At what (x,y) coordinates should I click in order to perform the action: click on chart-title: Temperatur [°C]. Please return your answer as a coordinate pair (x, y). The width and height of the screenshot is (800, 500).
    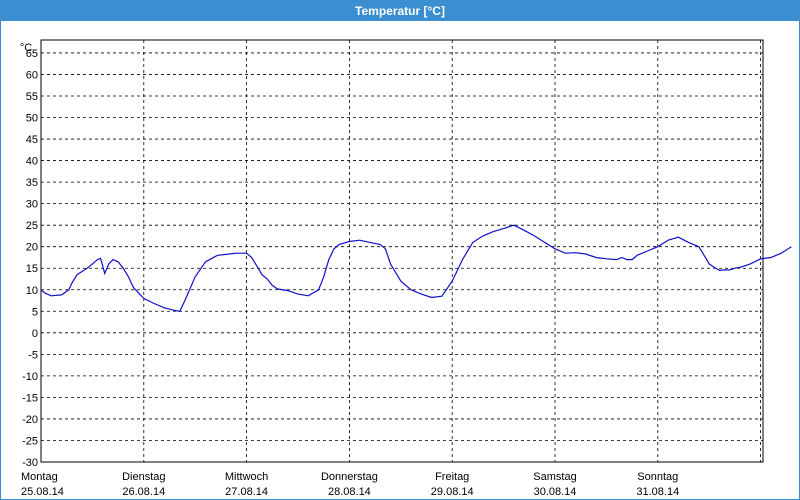
    Looking at the image, I should click on (400, 11).